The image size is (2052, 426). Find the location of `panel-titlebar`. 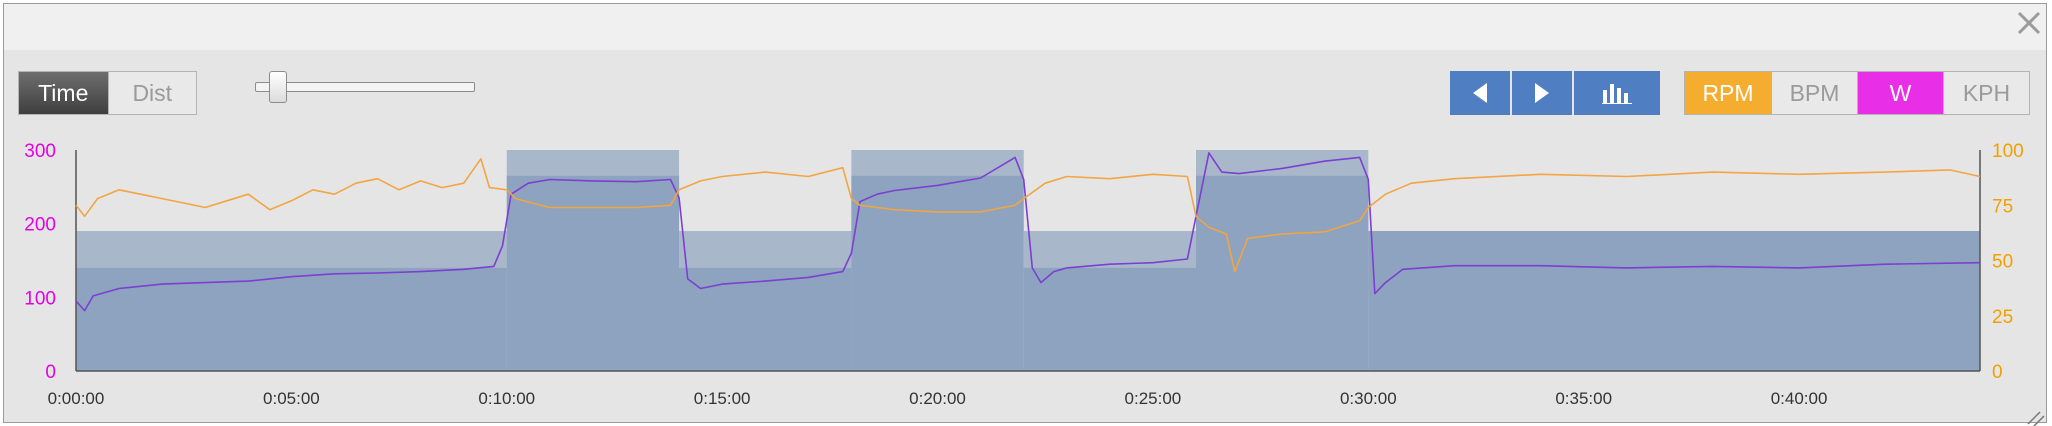

panel-titlebar is located at coordinates (1025, 27).